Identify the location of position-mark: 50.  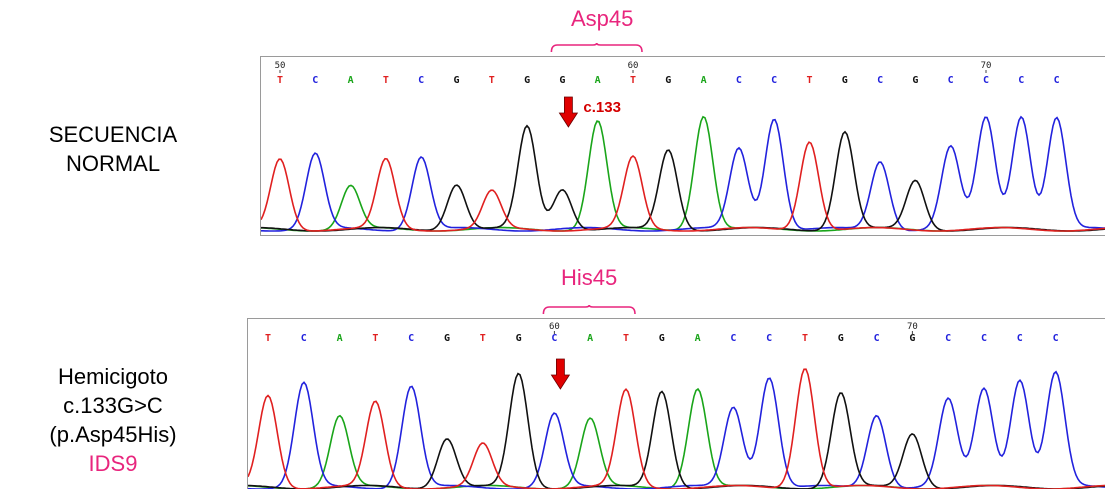
(280, 66).